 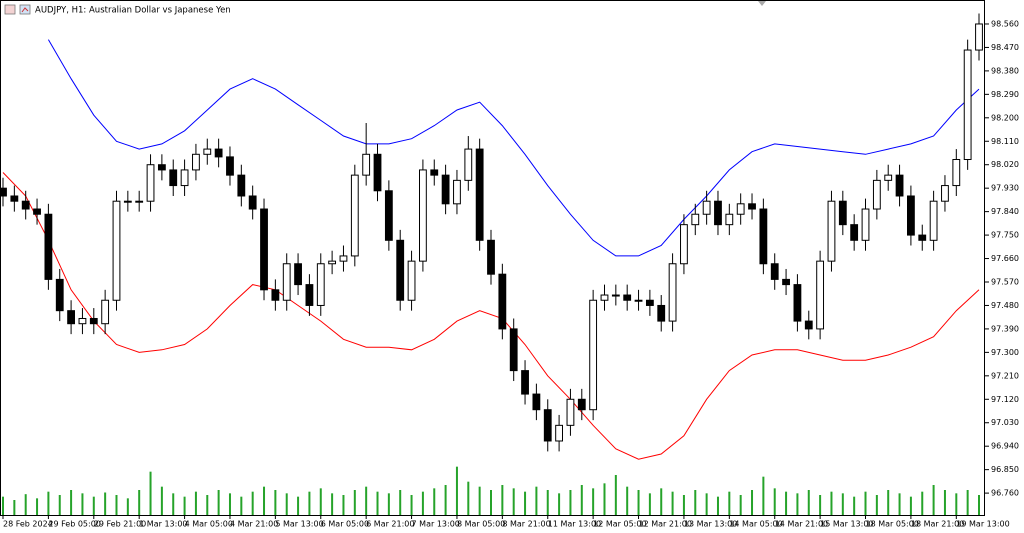 What do you see at coordinates (1005, 211) in the screenshot?
I see `y-tick-label: 97.840` at bounding box center [1005, 211].